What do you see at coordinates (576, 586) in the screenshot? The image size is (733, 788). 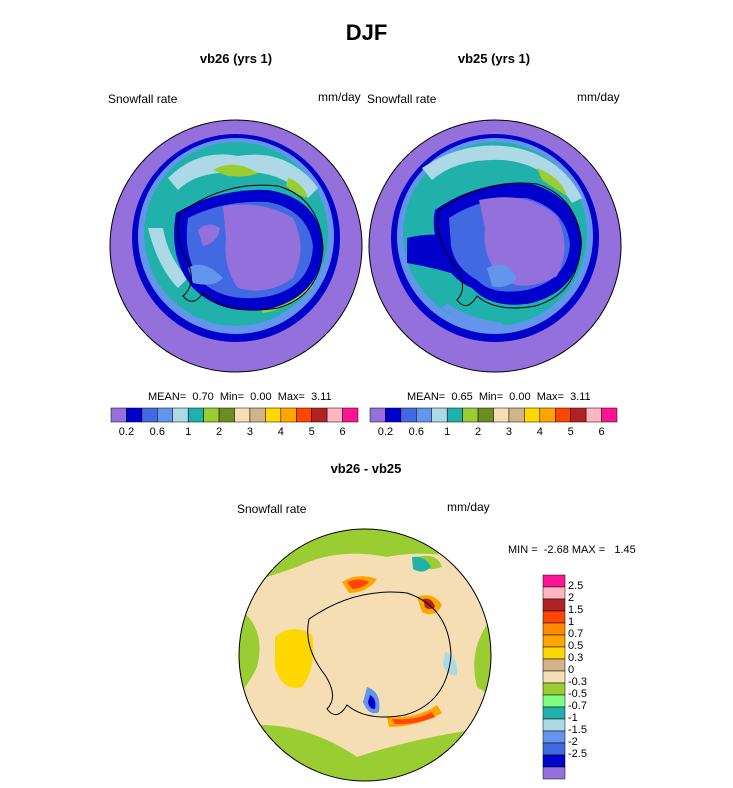 I see `diff-colorbar-tick-label: 2.5` at bounding box center [576, 586].